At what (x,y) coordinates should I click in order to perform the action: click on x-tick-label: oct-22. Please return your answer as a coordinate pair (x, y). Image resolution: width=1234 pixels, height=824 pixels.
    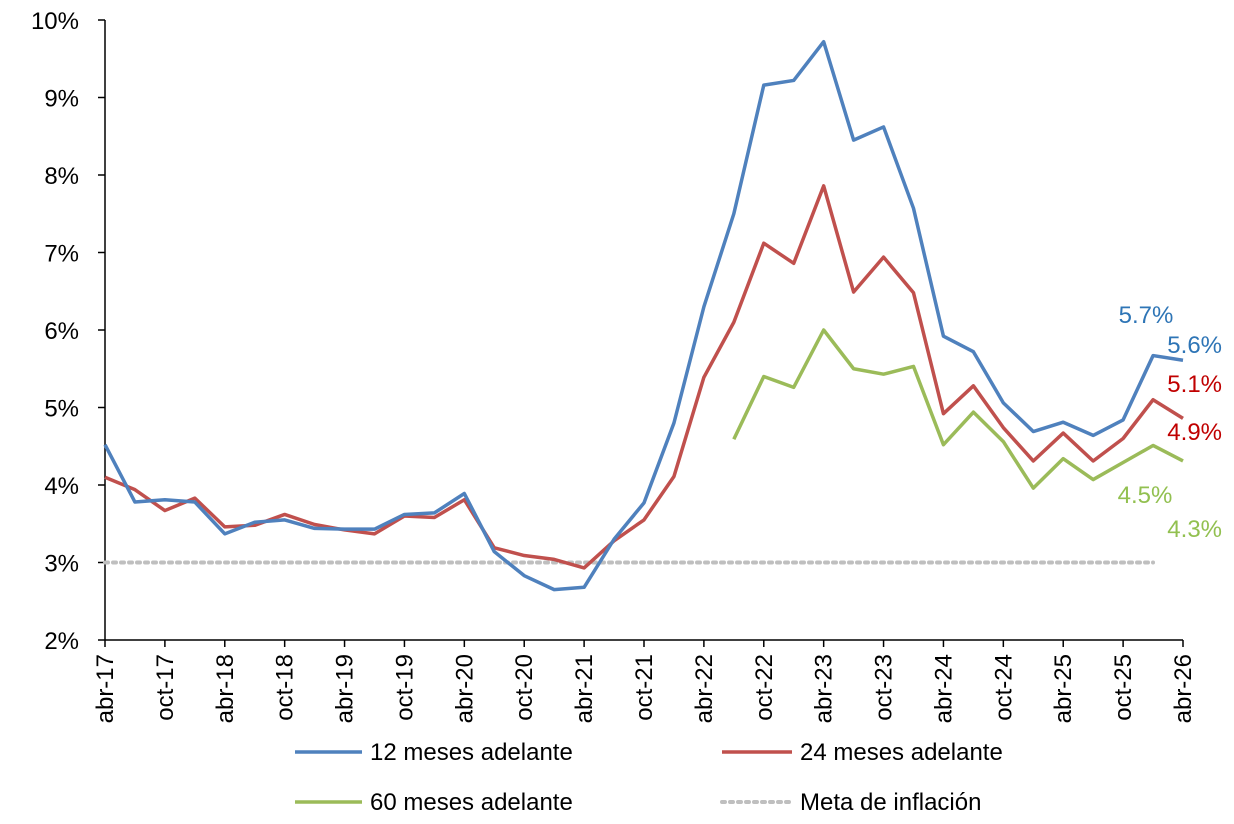
    Looking at the image, I should click on (764, 687).